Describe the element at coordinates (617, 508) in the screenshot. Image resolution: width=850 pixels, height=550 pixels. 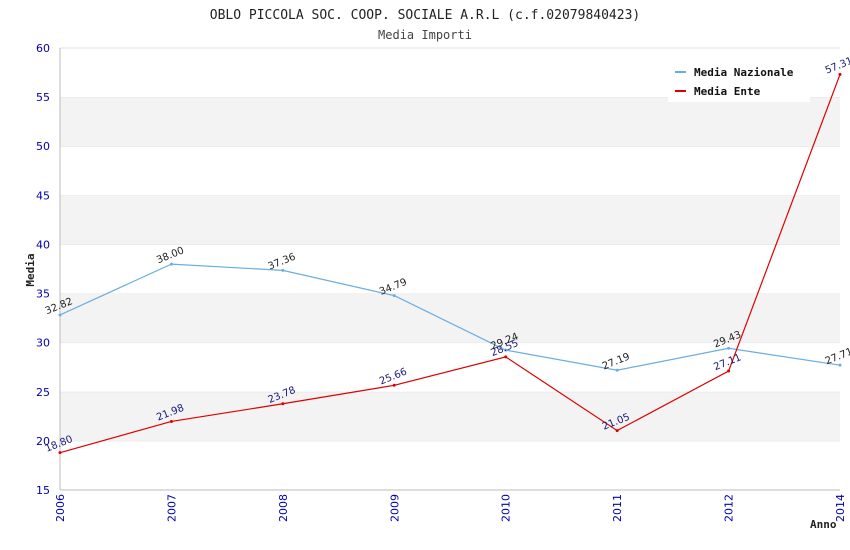
I see `x-tick-label: 2011` at that location.